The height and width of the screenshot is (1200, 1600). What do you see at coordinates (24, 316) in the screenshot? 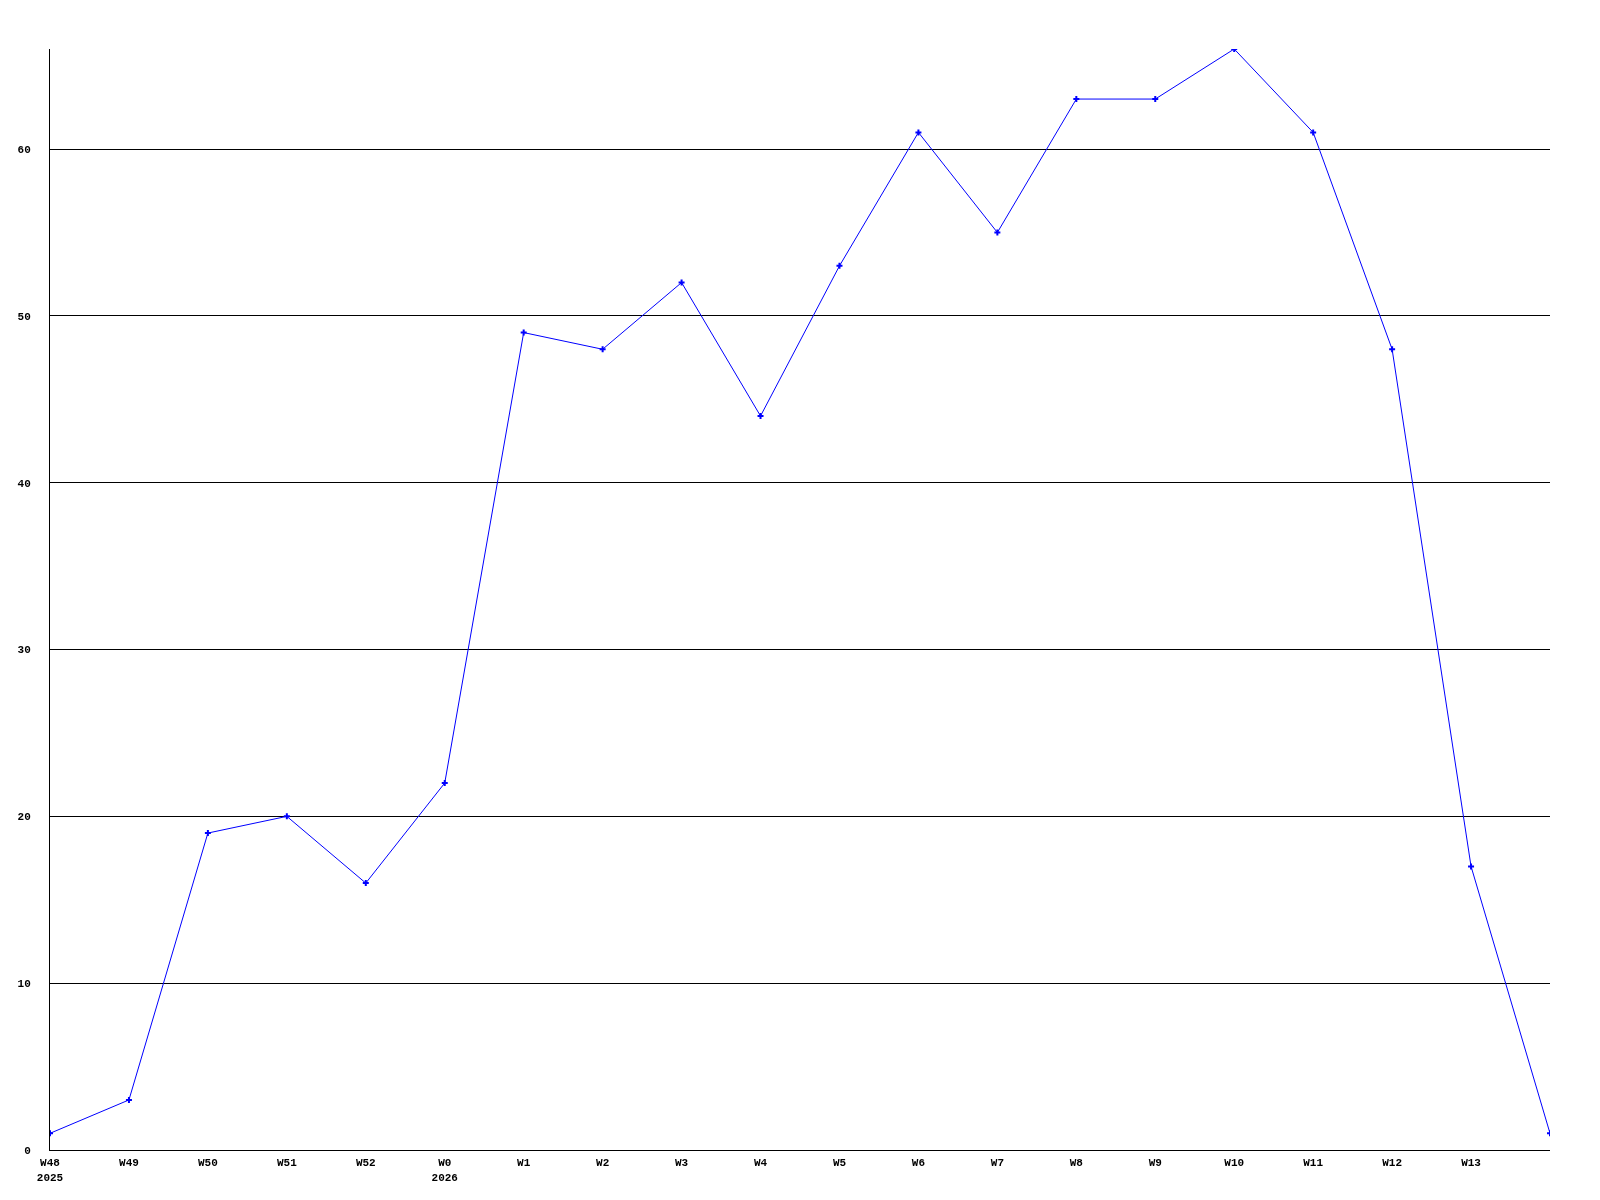
I see `y-tick-label: 50` at bounding box center [24, 316].